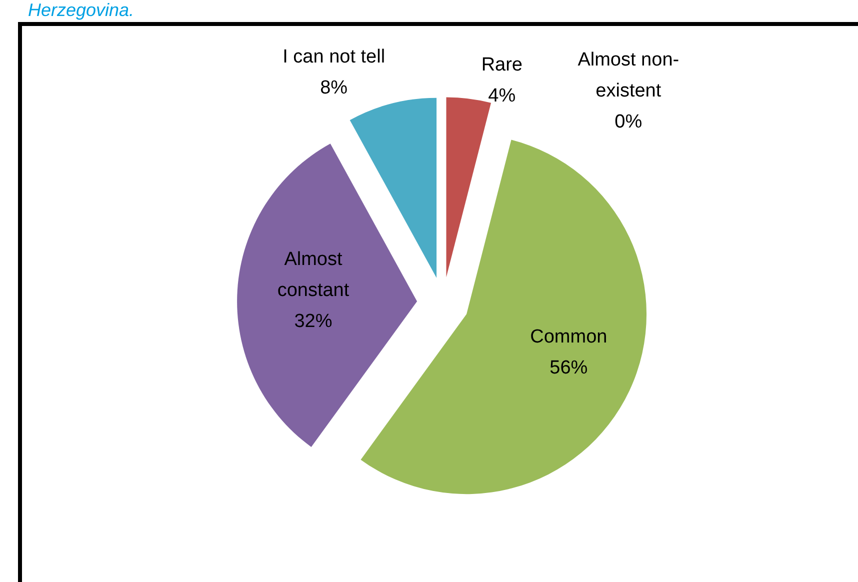 The width and height of the screenshot is (858, 582). Describe the element at coordinates (569, 337) in the screenshot. I see `slice-label: Common` at that location.